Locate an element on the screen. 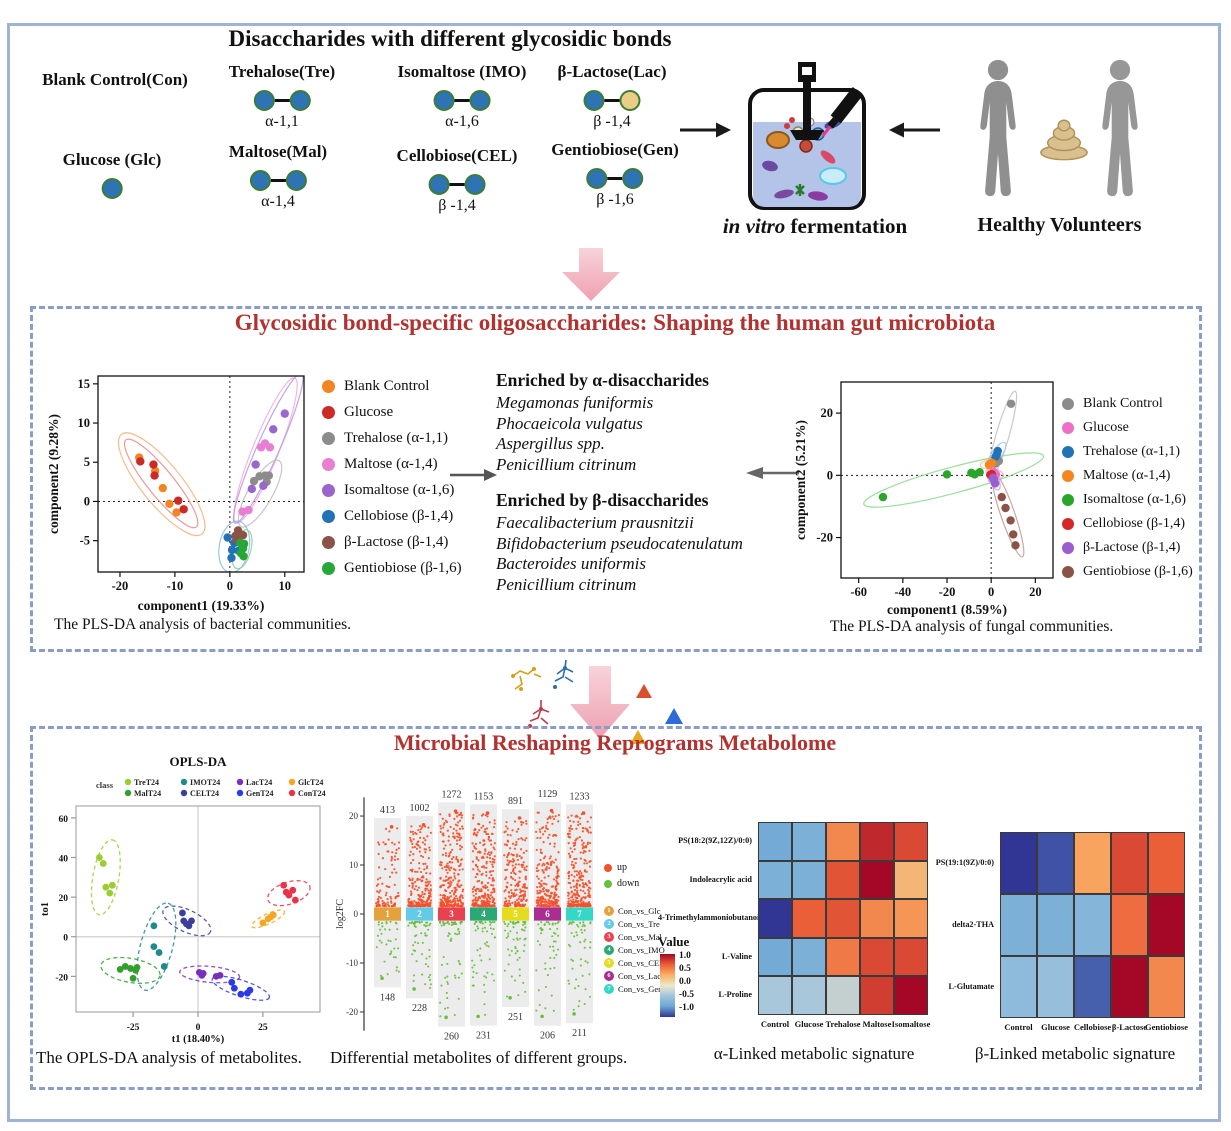  heatmap-col-label: Glucose is located at coordinates (1055, 1027).